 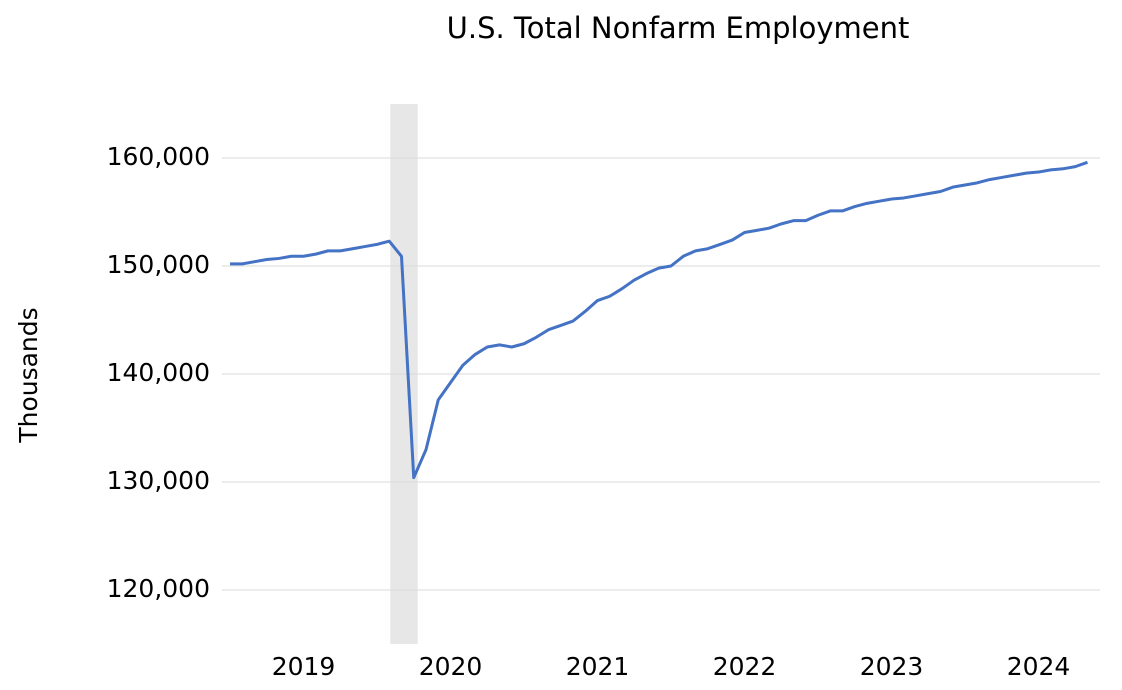 I want to click on y-axis-label: Thousands, so click(x=28, y=375).